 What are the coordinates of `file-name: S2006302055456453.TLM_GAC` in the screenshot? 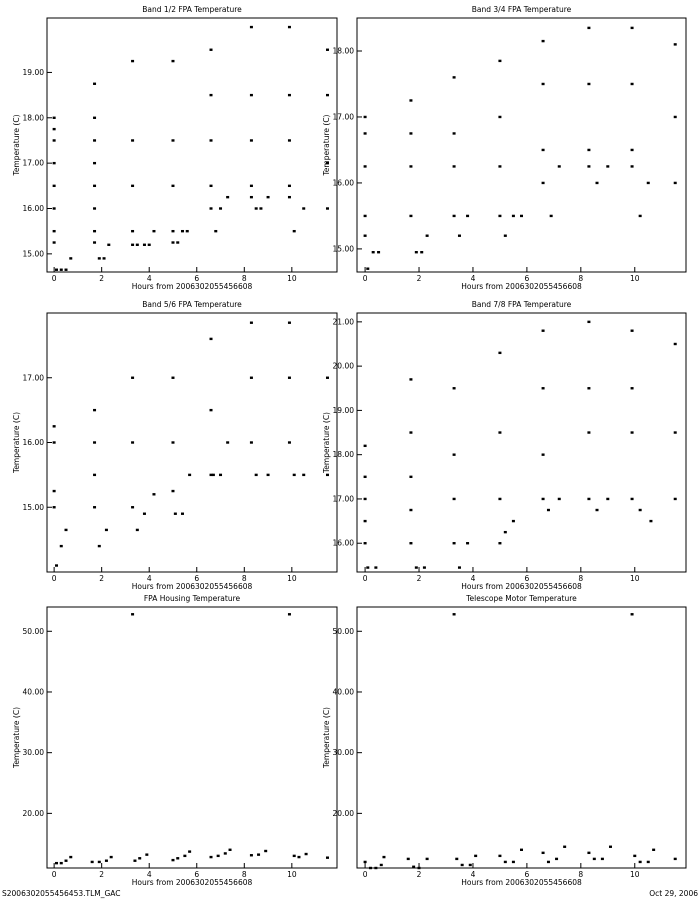 It's located at (61, 893).